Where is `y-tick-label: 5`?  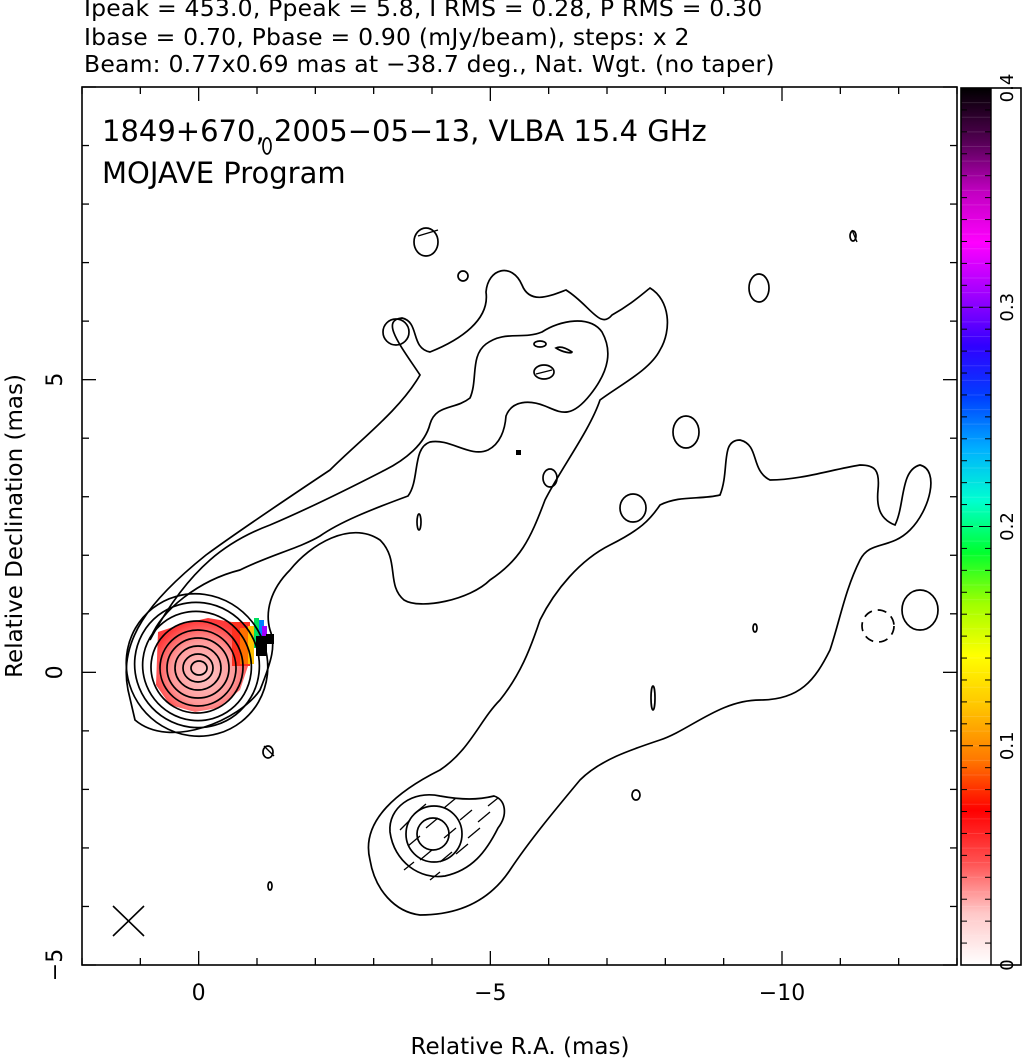
y-tick-label: 5 is located at coordinates (55, 380).